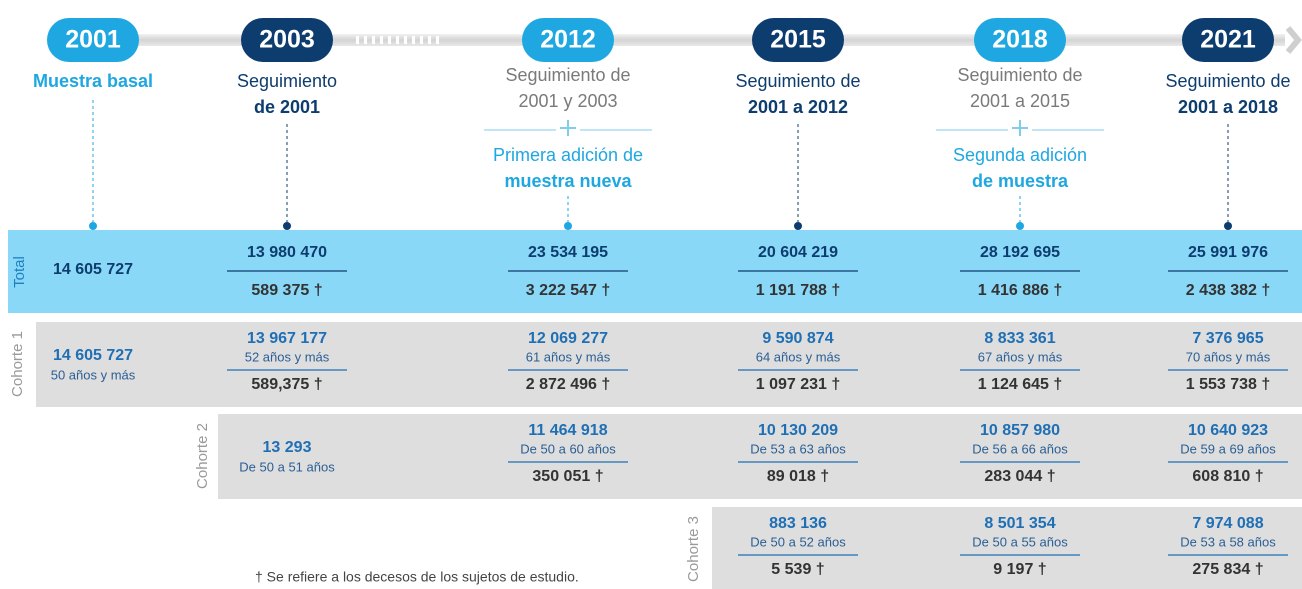  I want to click on cohort-2-band, so click(760, 456).